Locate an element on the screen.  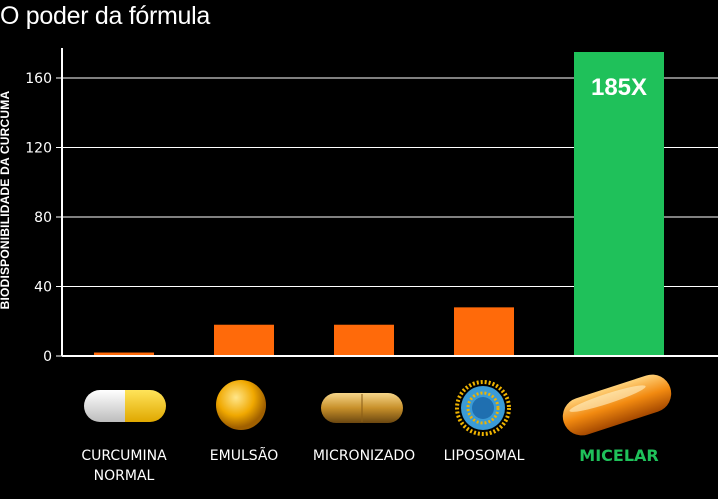
liposome-icon is located at coordinates (483, 408).